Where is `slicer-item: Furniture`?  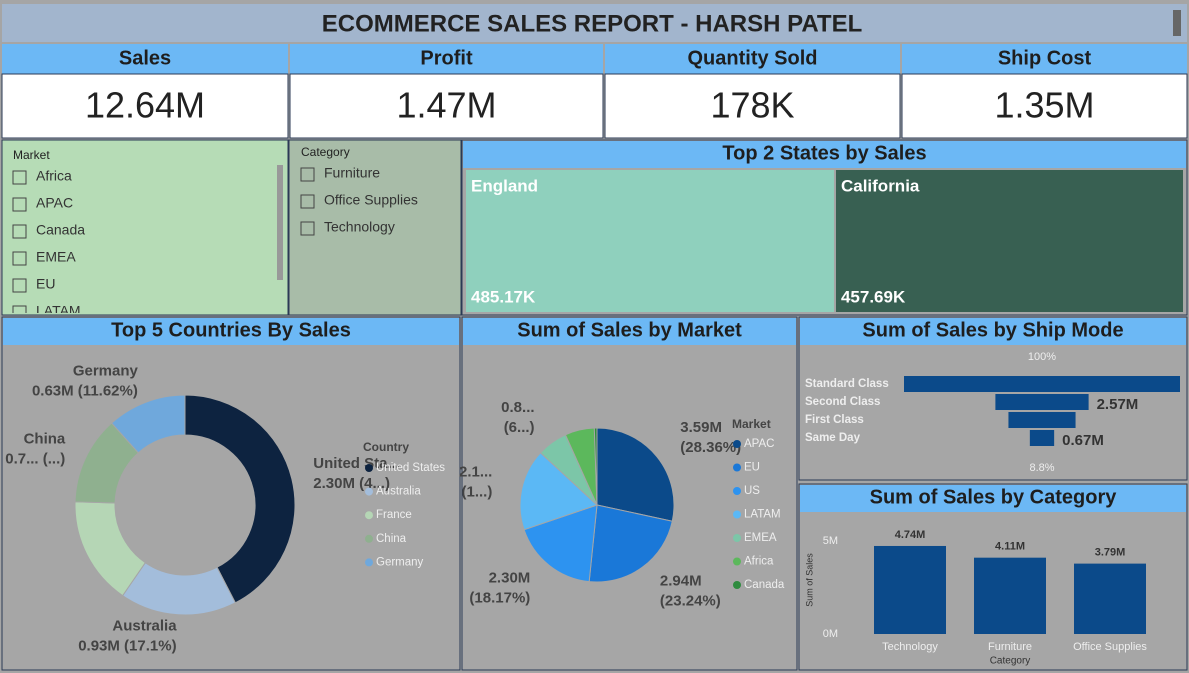
slicer-item: Furniture is located at coordinates (352, 173).